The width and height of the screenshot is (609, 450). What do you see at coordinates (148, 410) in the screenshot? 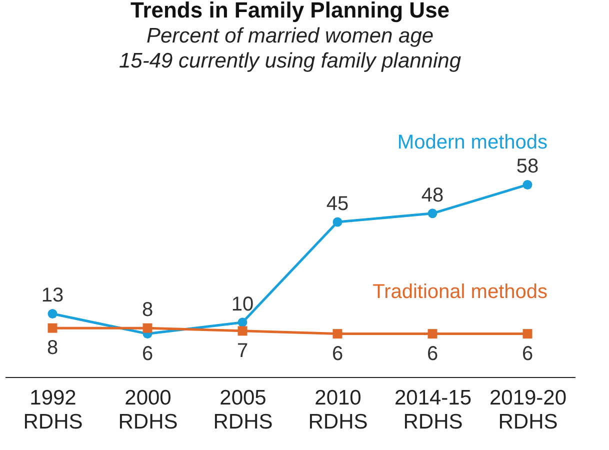
I see `x-tick-label: 2000 RDHS` at bounding box center [148, 410].